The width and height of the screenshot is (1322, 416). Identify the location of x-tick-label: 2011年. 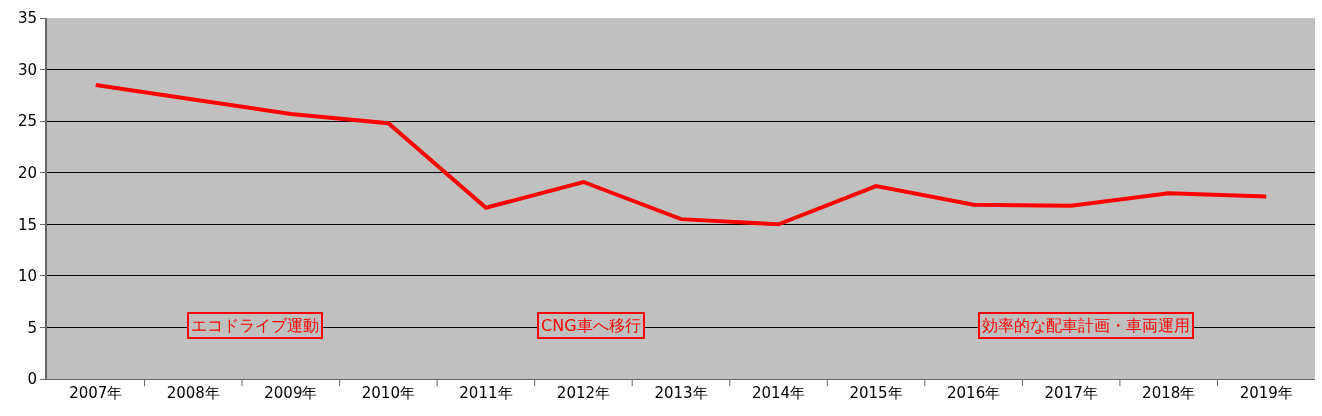
(486, 393).